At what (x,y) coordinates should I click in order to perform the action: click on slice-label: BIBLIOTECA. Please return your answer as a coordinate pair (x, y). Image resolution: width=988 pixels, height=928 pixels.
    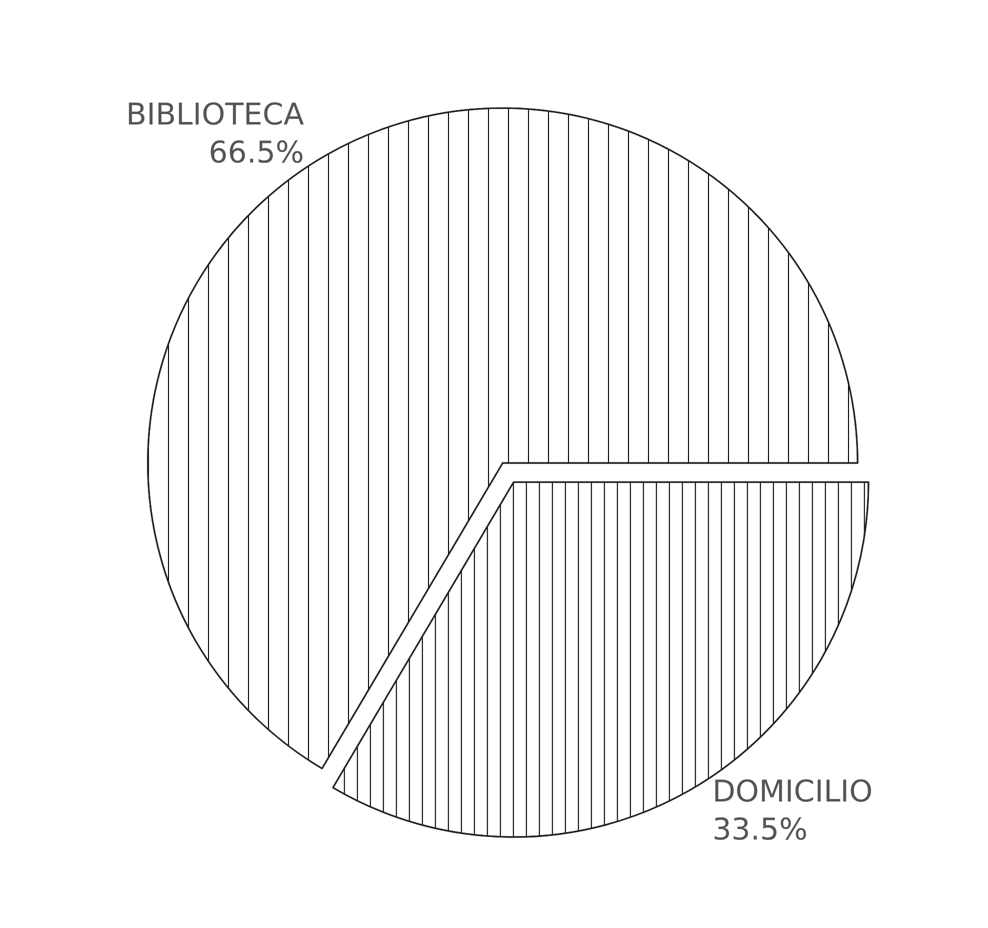
    Looking at the image, I should click on (215, 114).